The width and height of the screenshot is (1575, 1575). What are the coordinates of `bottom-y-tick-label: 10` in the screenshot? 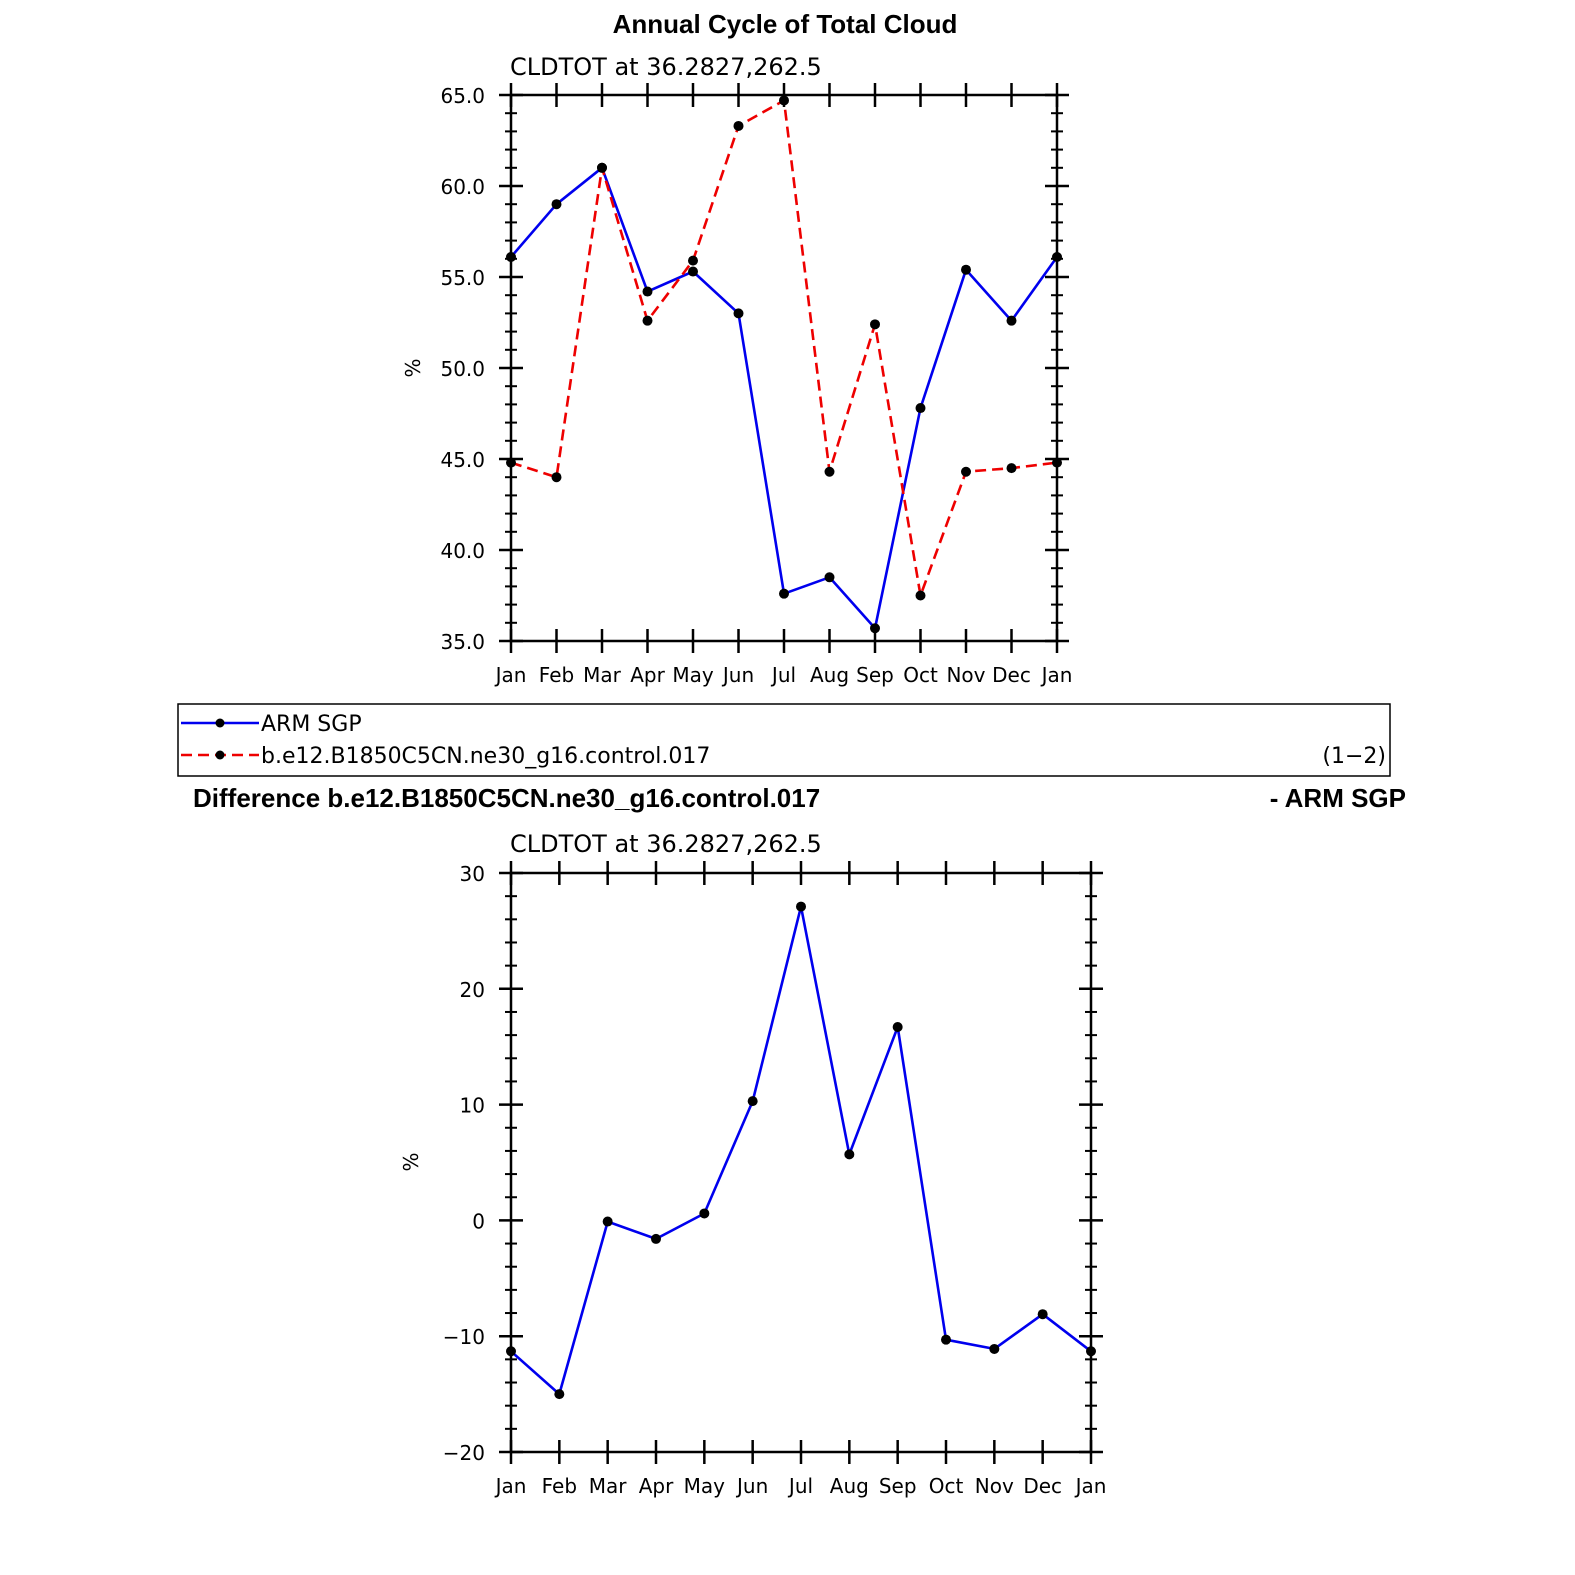 It's located at (472, 1106).